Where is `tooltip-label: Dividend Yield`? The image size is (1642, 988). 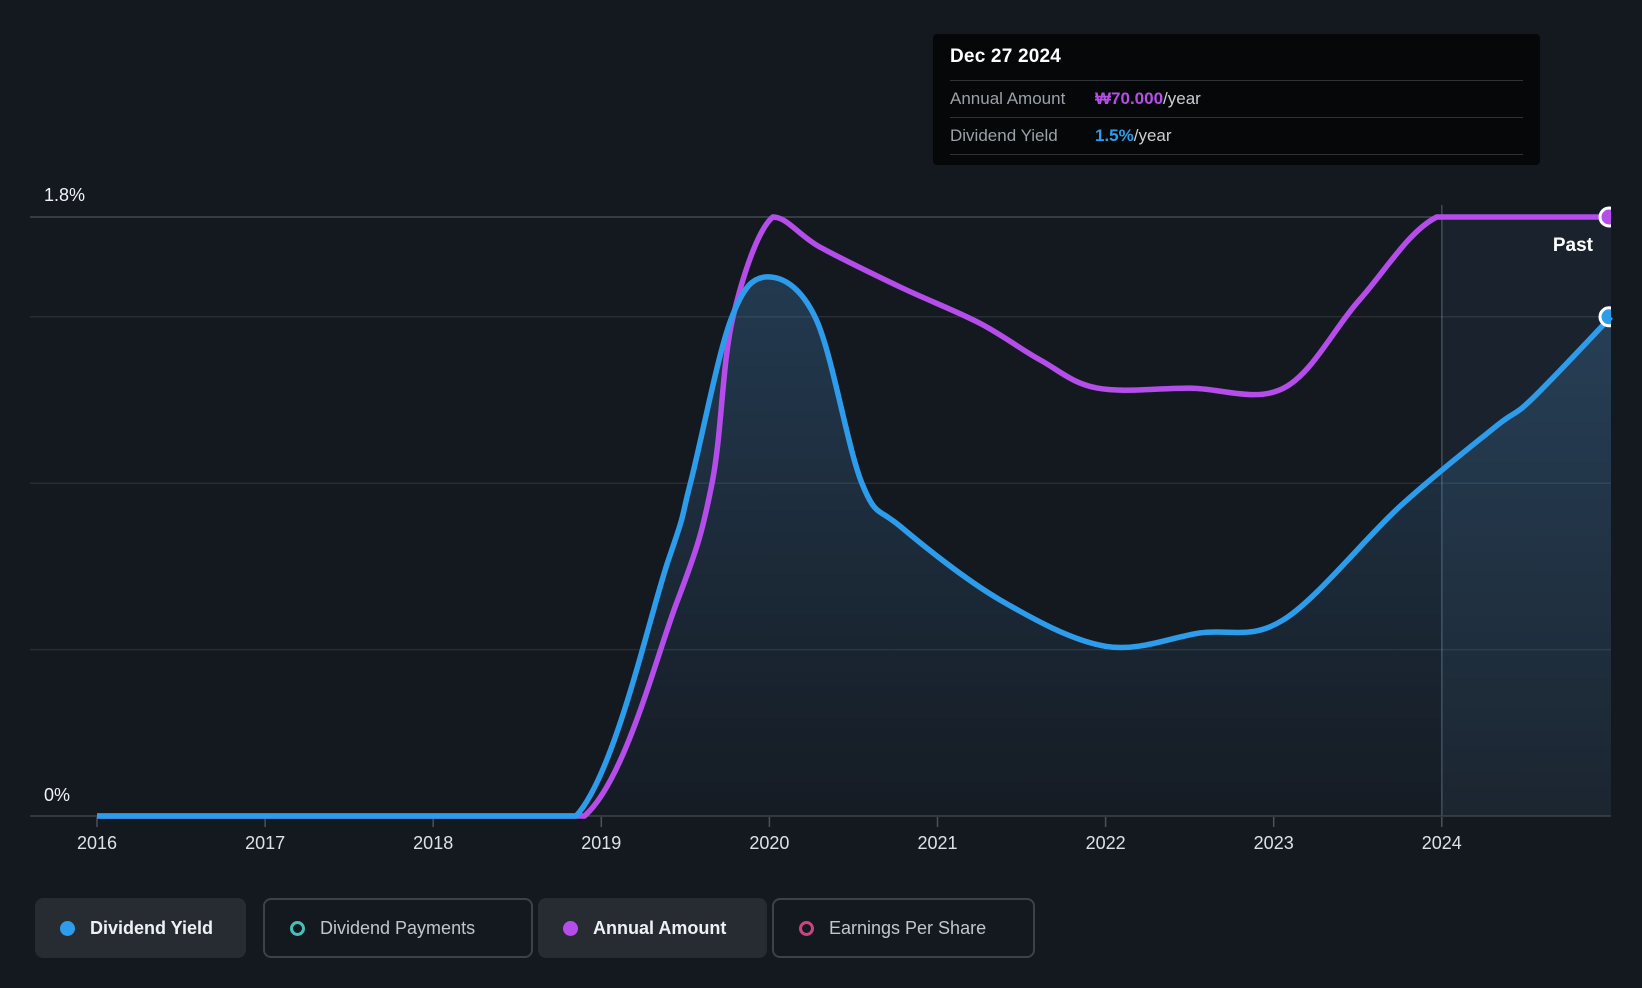
tooltip-label: Dividend Yield is located at coordinates (1004, 135).